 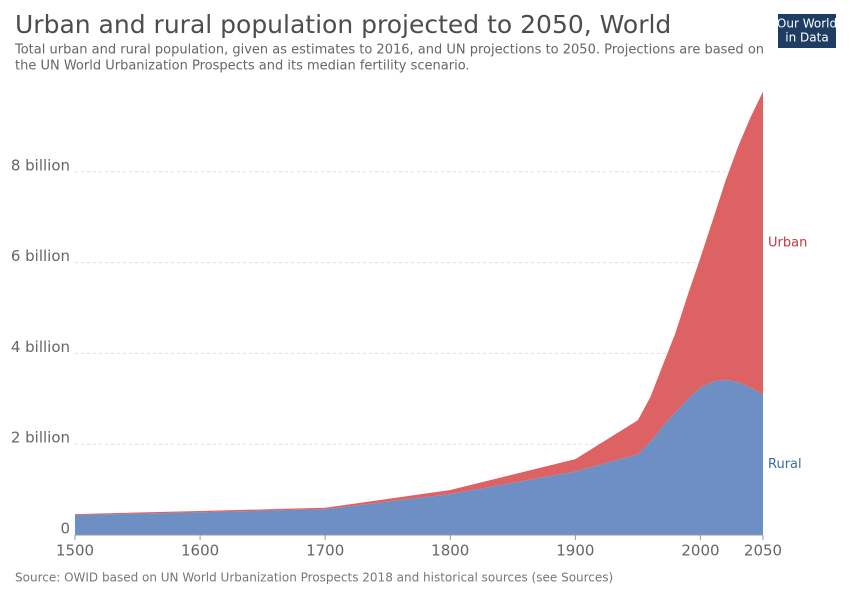 I want to click on y-tick-label: 6 billion, so click(x=40, y=256).